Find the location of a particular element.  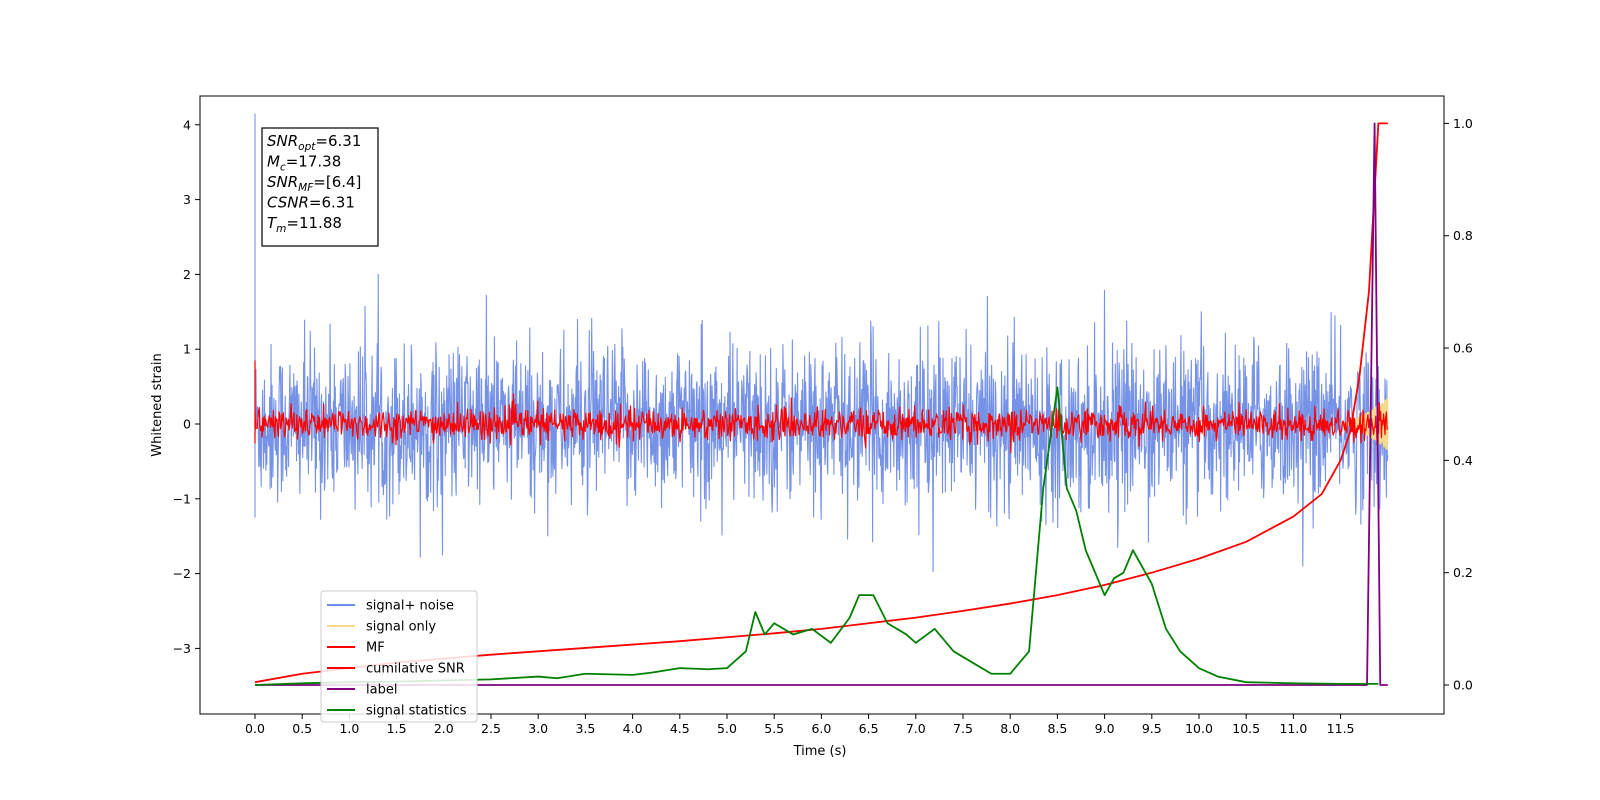

x-tick-label: 8.5 is located at coordinates (1057, 728).